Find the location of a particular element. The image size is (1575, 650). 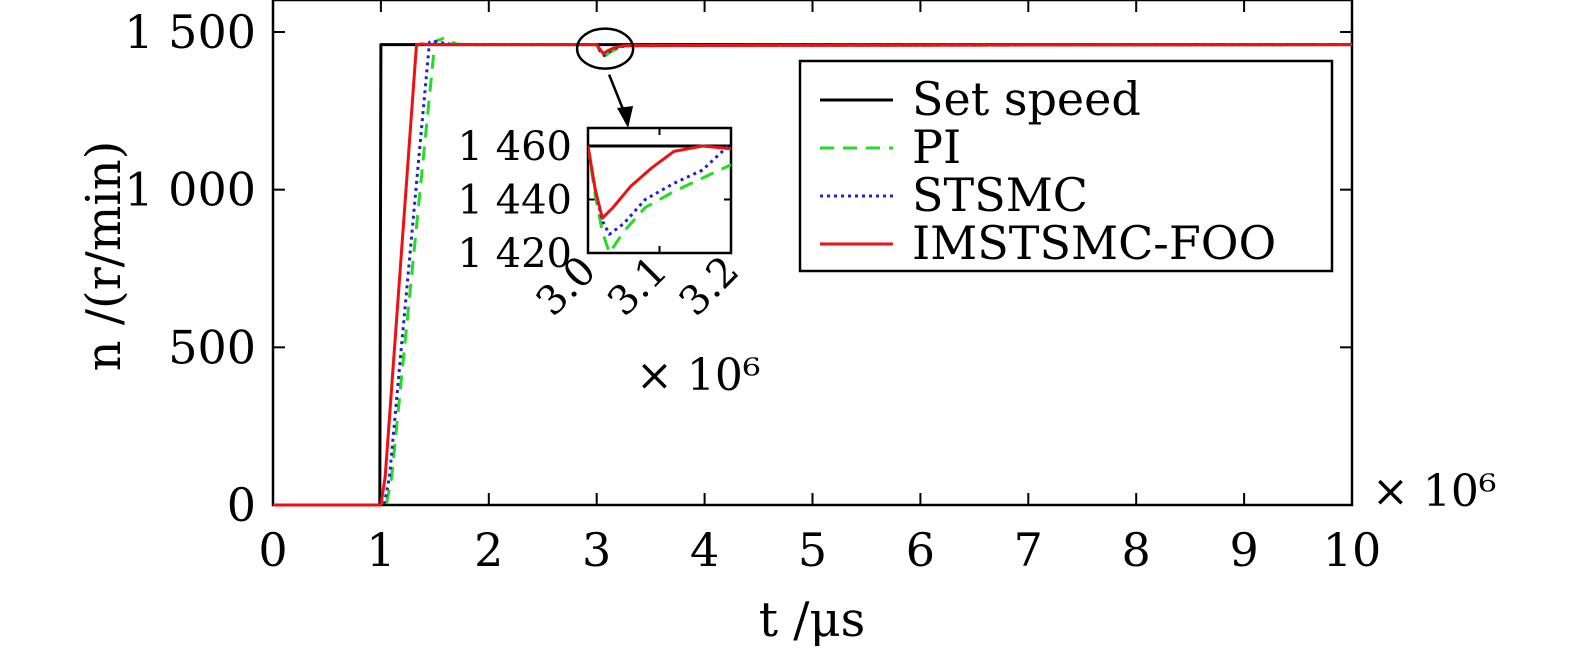

x-tick-label: 4 is located at coordinates (704, 550).